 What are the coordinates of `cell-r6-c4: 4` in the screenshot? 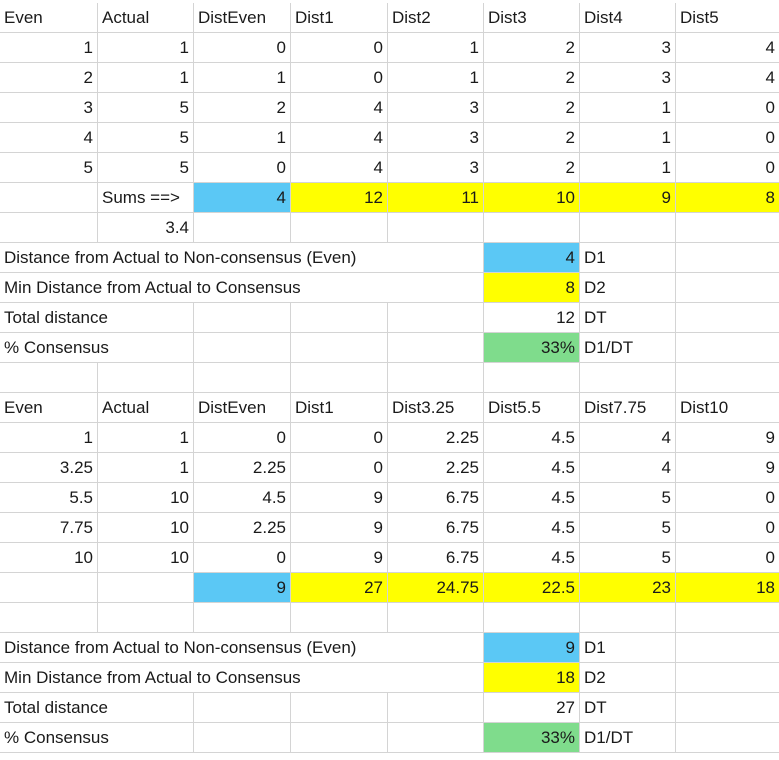 It's located at (339, 168).